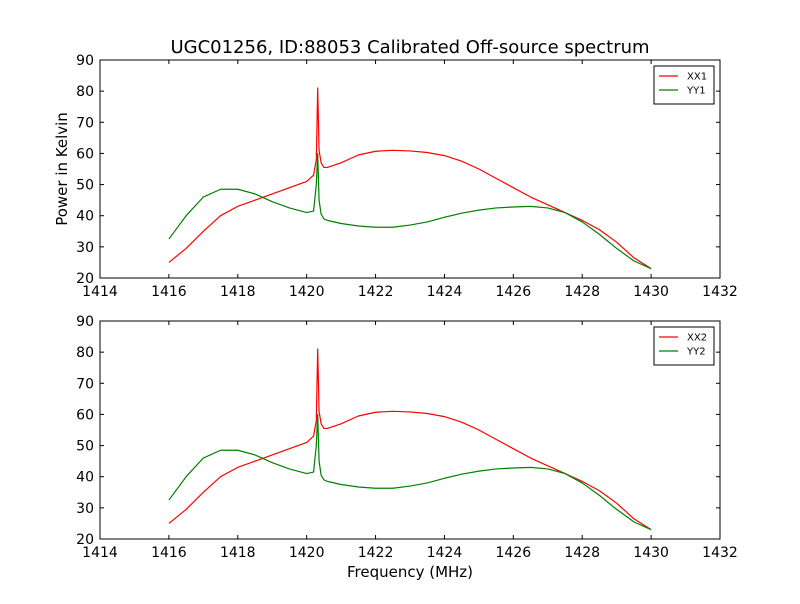  What do you see at coordinates (696, 91) in the screenshot?
I see `legend-label-yy1: YY1` at bounding box center [696, 91].